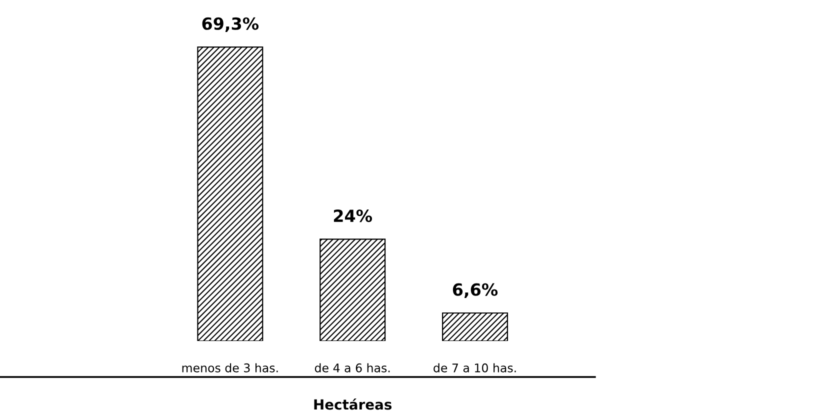 This screenshot has width=831, height=413. I want to click on data-label: 24%, so click(353, 215).